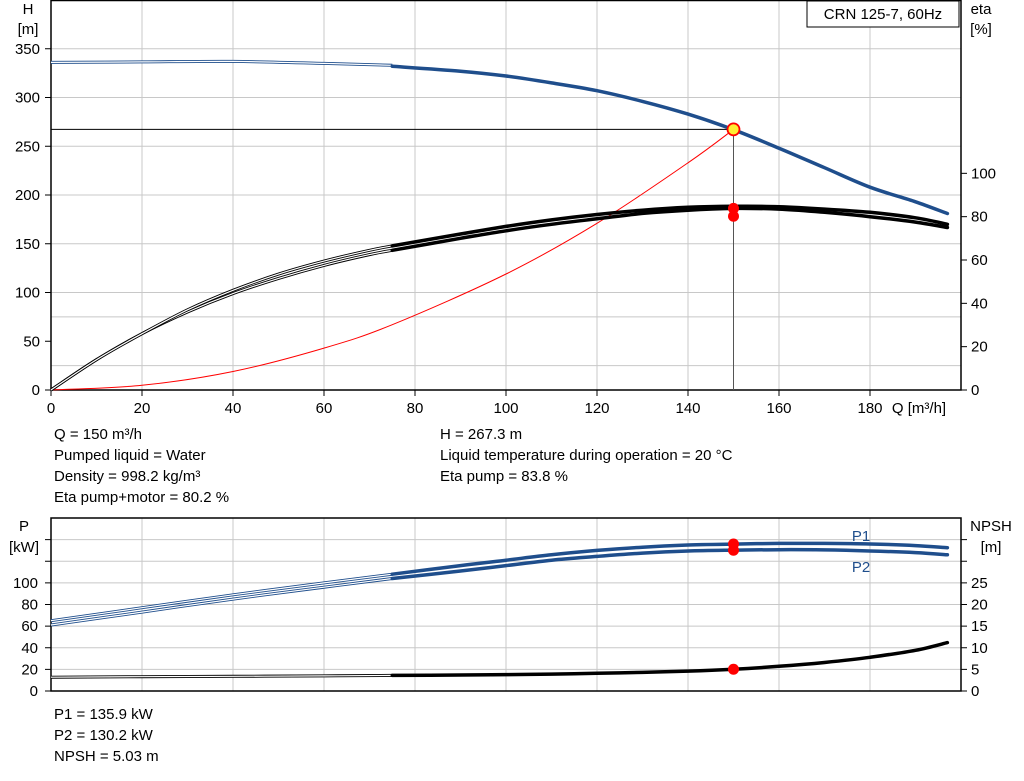  Describe the element at coordinates (670, 564) in the screenshot. I see `p2-curve` at that location.